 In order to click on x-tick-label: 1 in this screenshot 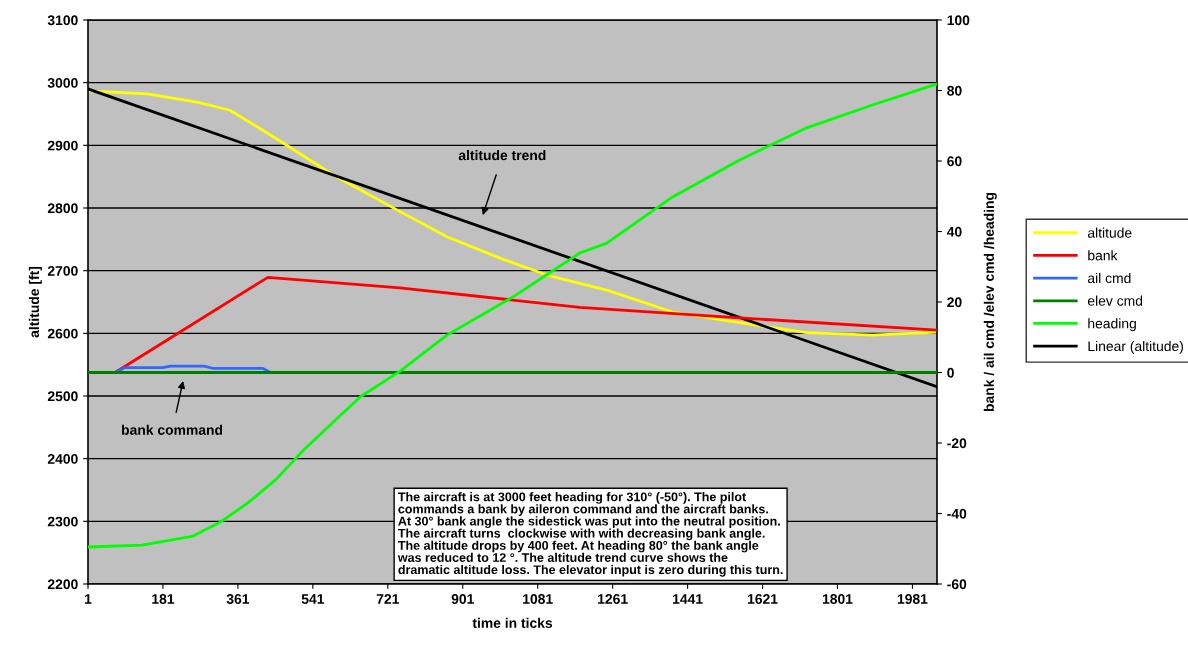, I will do `click(88, 599)`.